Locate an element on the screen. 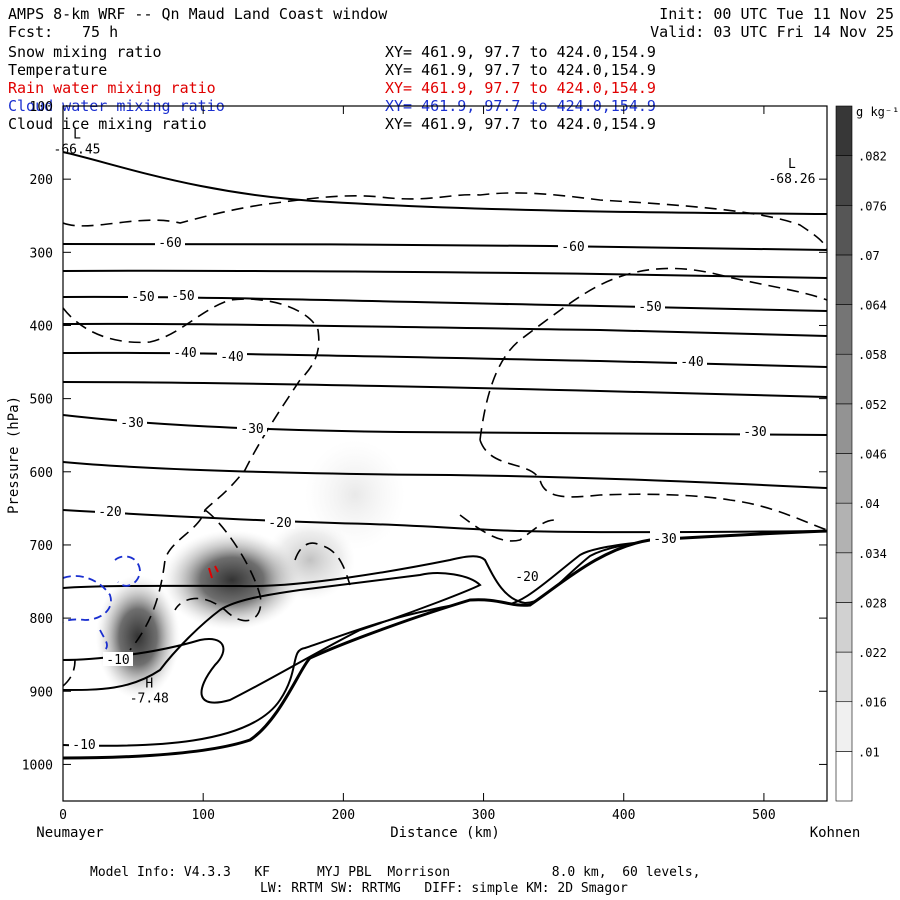  snow-maximum-low is located at coordinates (138, 637).